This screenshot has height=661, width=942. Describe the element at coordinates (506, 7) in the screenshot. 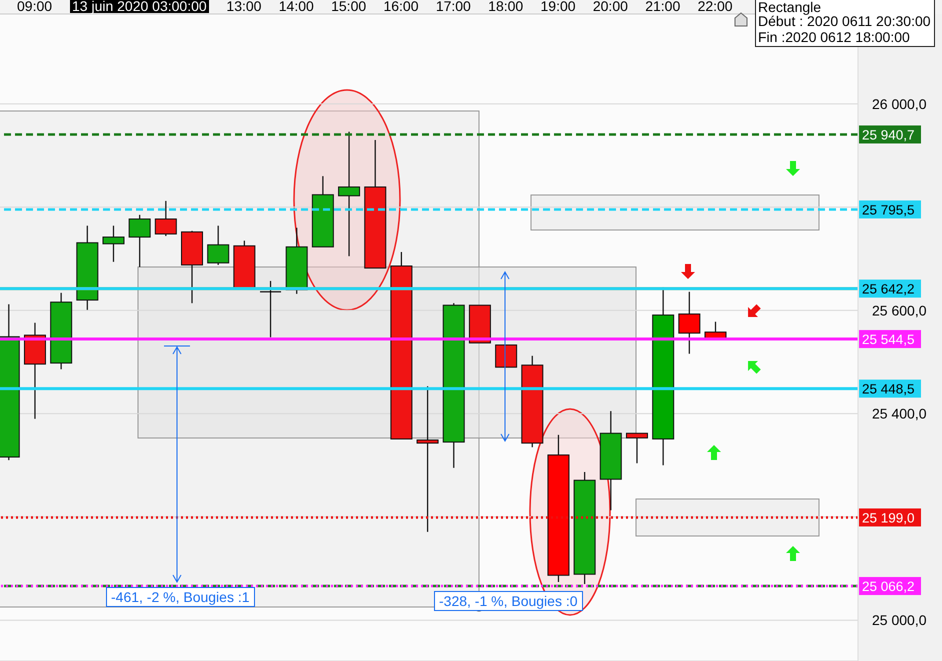

I see `x-tick-label: 18:00` at that location.